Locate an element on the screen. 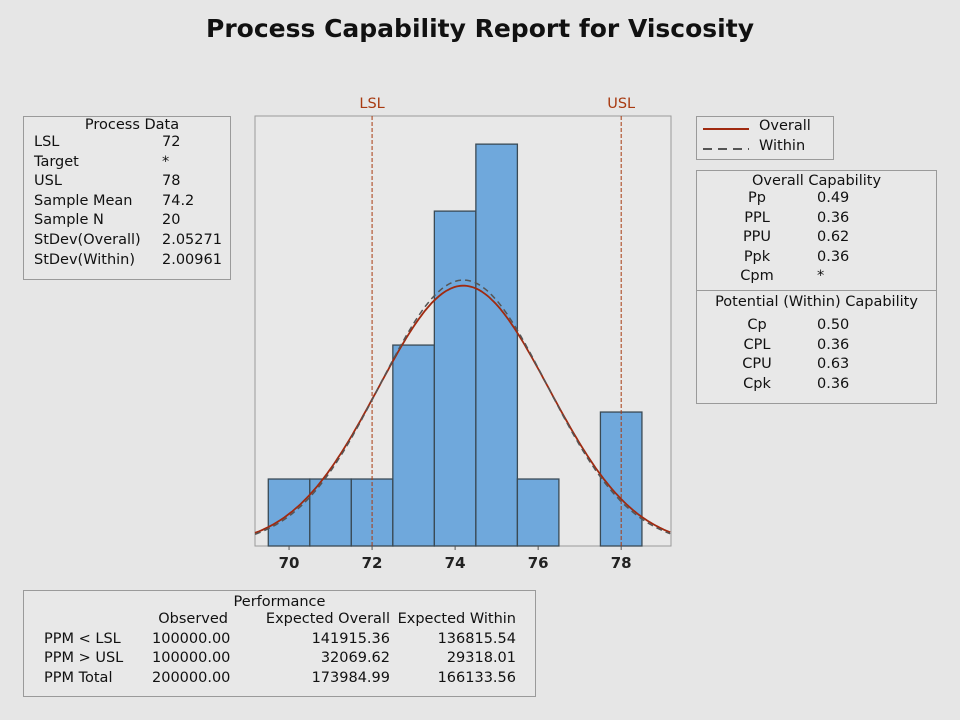 The height and width of the screenshot is (720, 960). table-row: LSL 72 is located at coordinates (132, 143).